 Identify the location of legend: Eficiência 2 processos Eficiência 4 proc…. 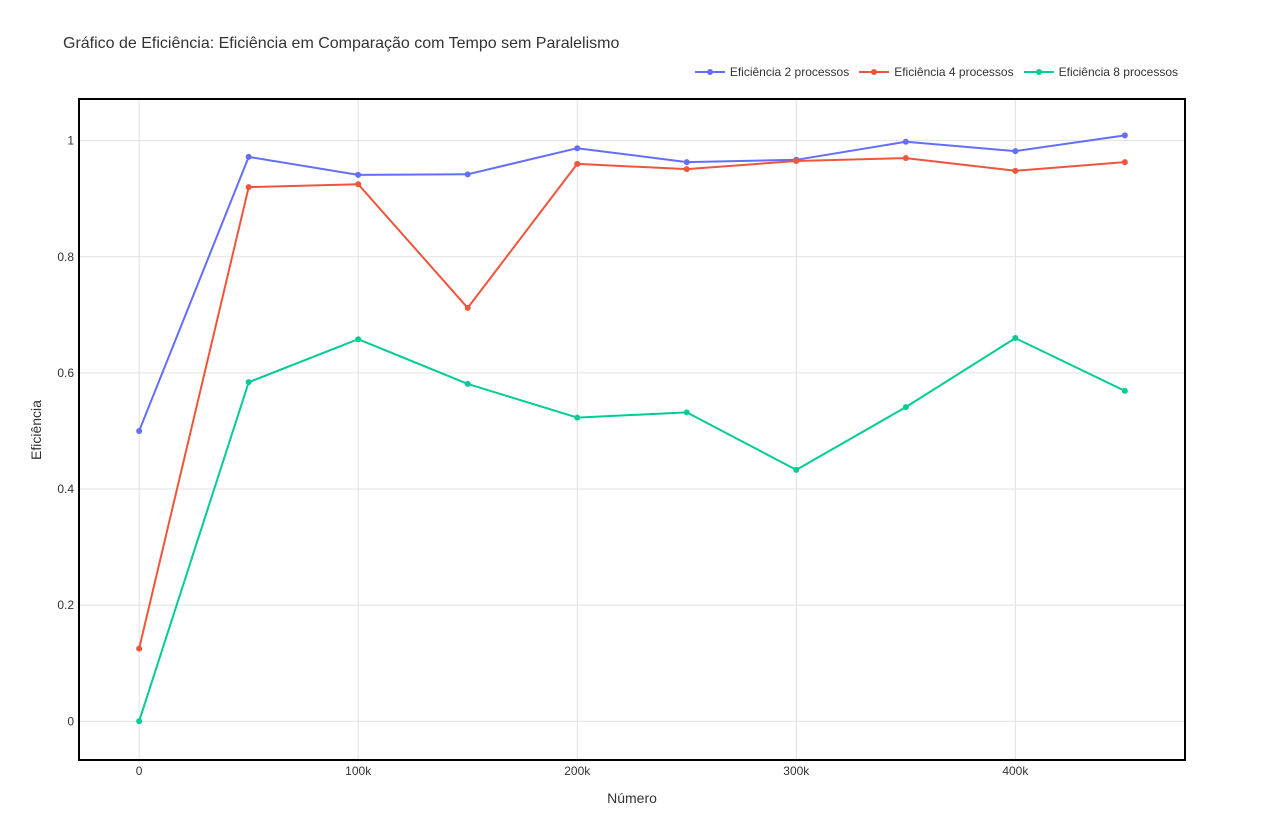
(936, 72).